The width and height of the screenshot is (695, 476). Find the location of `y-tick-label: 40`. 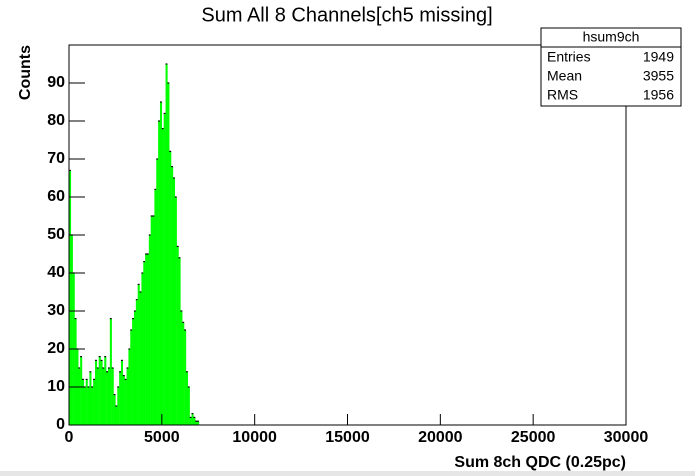

y-tick-label: 40 is located at coordinates (56, 272).